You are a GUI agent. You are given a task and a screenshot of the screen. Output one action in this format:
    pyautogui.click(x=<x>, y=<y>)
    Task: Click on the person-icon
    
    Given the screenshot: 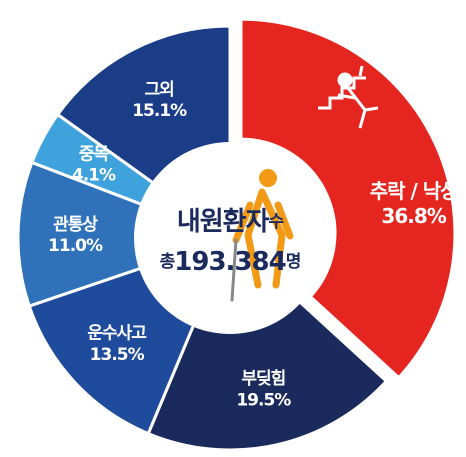 What is the action you would take?
    pyautogui.click(x=262, y=235)
    